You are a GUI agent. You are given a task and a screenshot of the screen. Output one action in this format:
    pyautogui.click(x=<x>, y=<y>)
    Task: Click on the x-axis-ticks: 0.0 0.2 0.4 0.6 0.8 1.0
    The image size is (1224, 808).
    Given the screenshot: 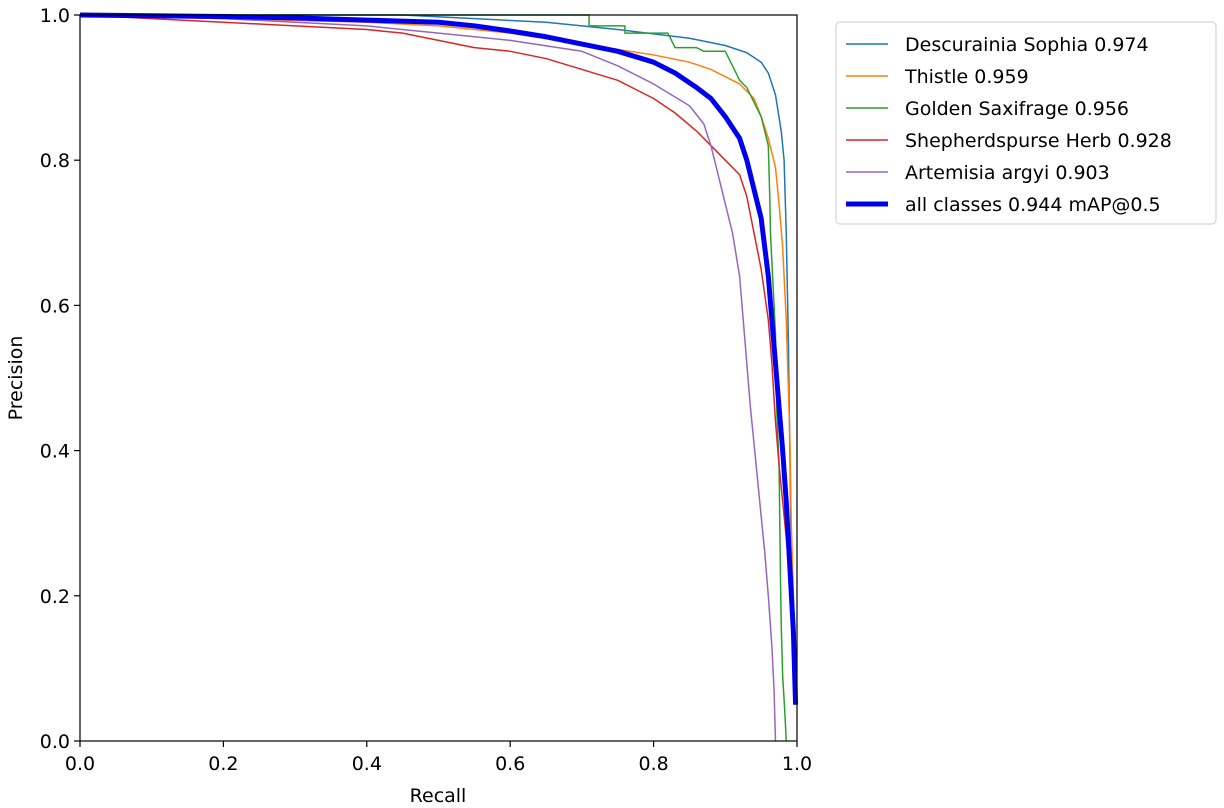 What is the action you would take?
    pyautogui.click(x=438, y=758)
    